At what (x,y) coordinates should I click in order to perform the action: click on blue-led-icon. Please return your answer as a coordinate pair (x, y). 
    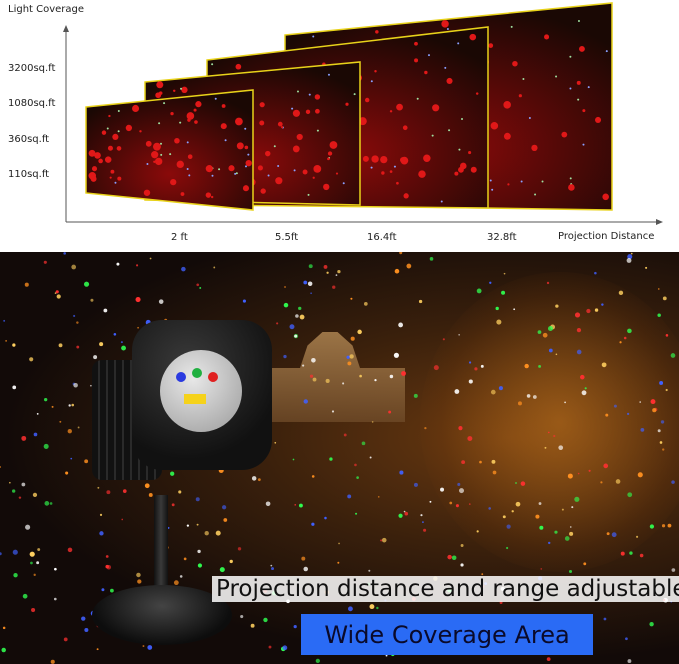
    Looking at the image, I should click on (181, 377).